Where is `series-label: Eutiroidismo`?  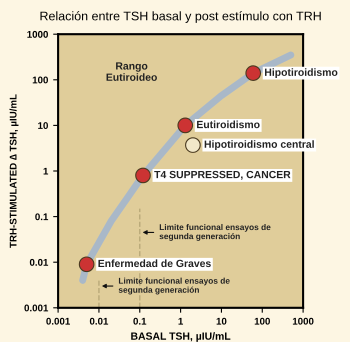
series-label: Eutiroidismo is located at coordinates (228, 124).